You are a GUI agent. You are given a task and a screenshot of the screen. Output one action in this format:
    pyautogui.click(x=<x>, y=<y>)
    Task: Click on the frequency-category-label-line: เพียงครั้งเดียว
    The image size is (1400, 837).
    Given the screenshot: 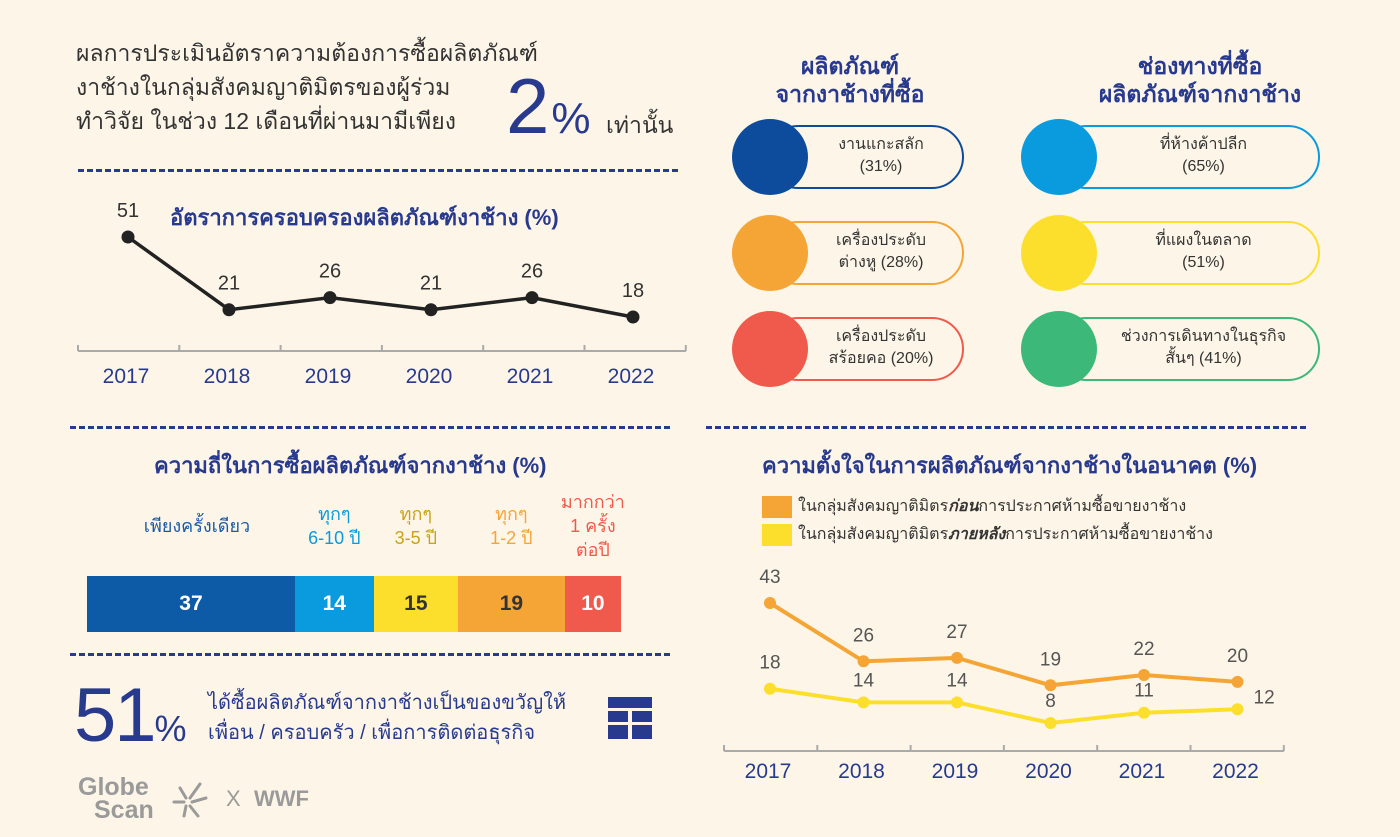 What is the action you would take?
    pyautogui.click(x=197, y=526)
    